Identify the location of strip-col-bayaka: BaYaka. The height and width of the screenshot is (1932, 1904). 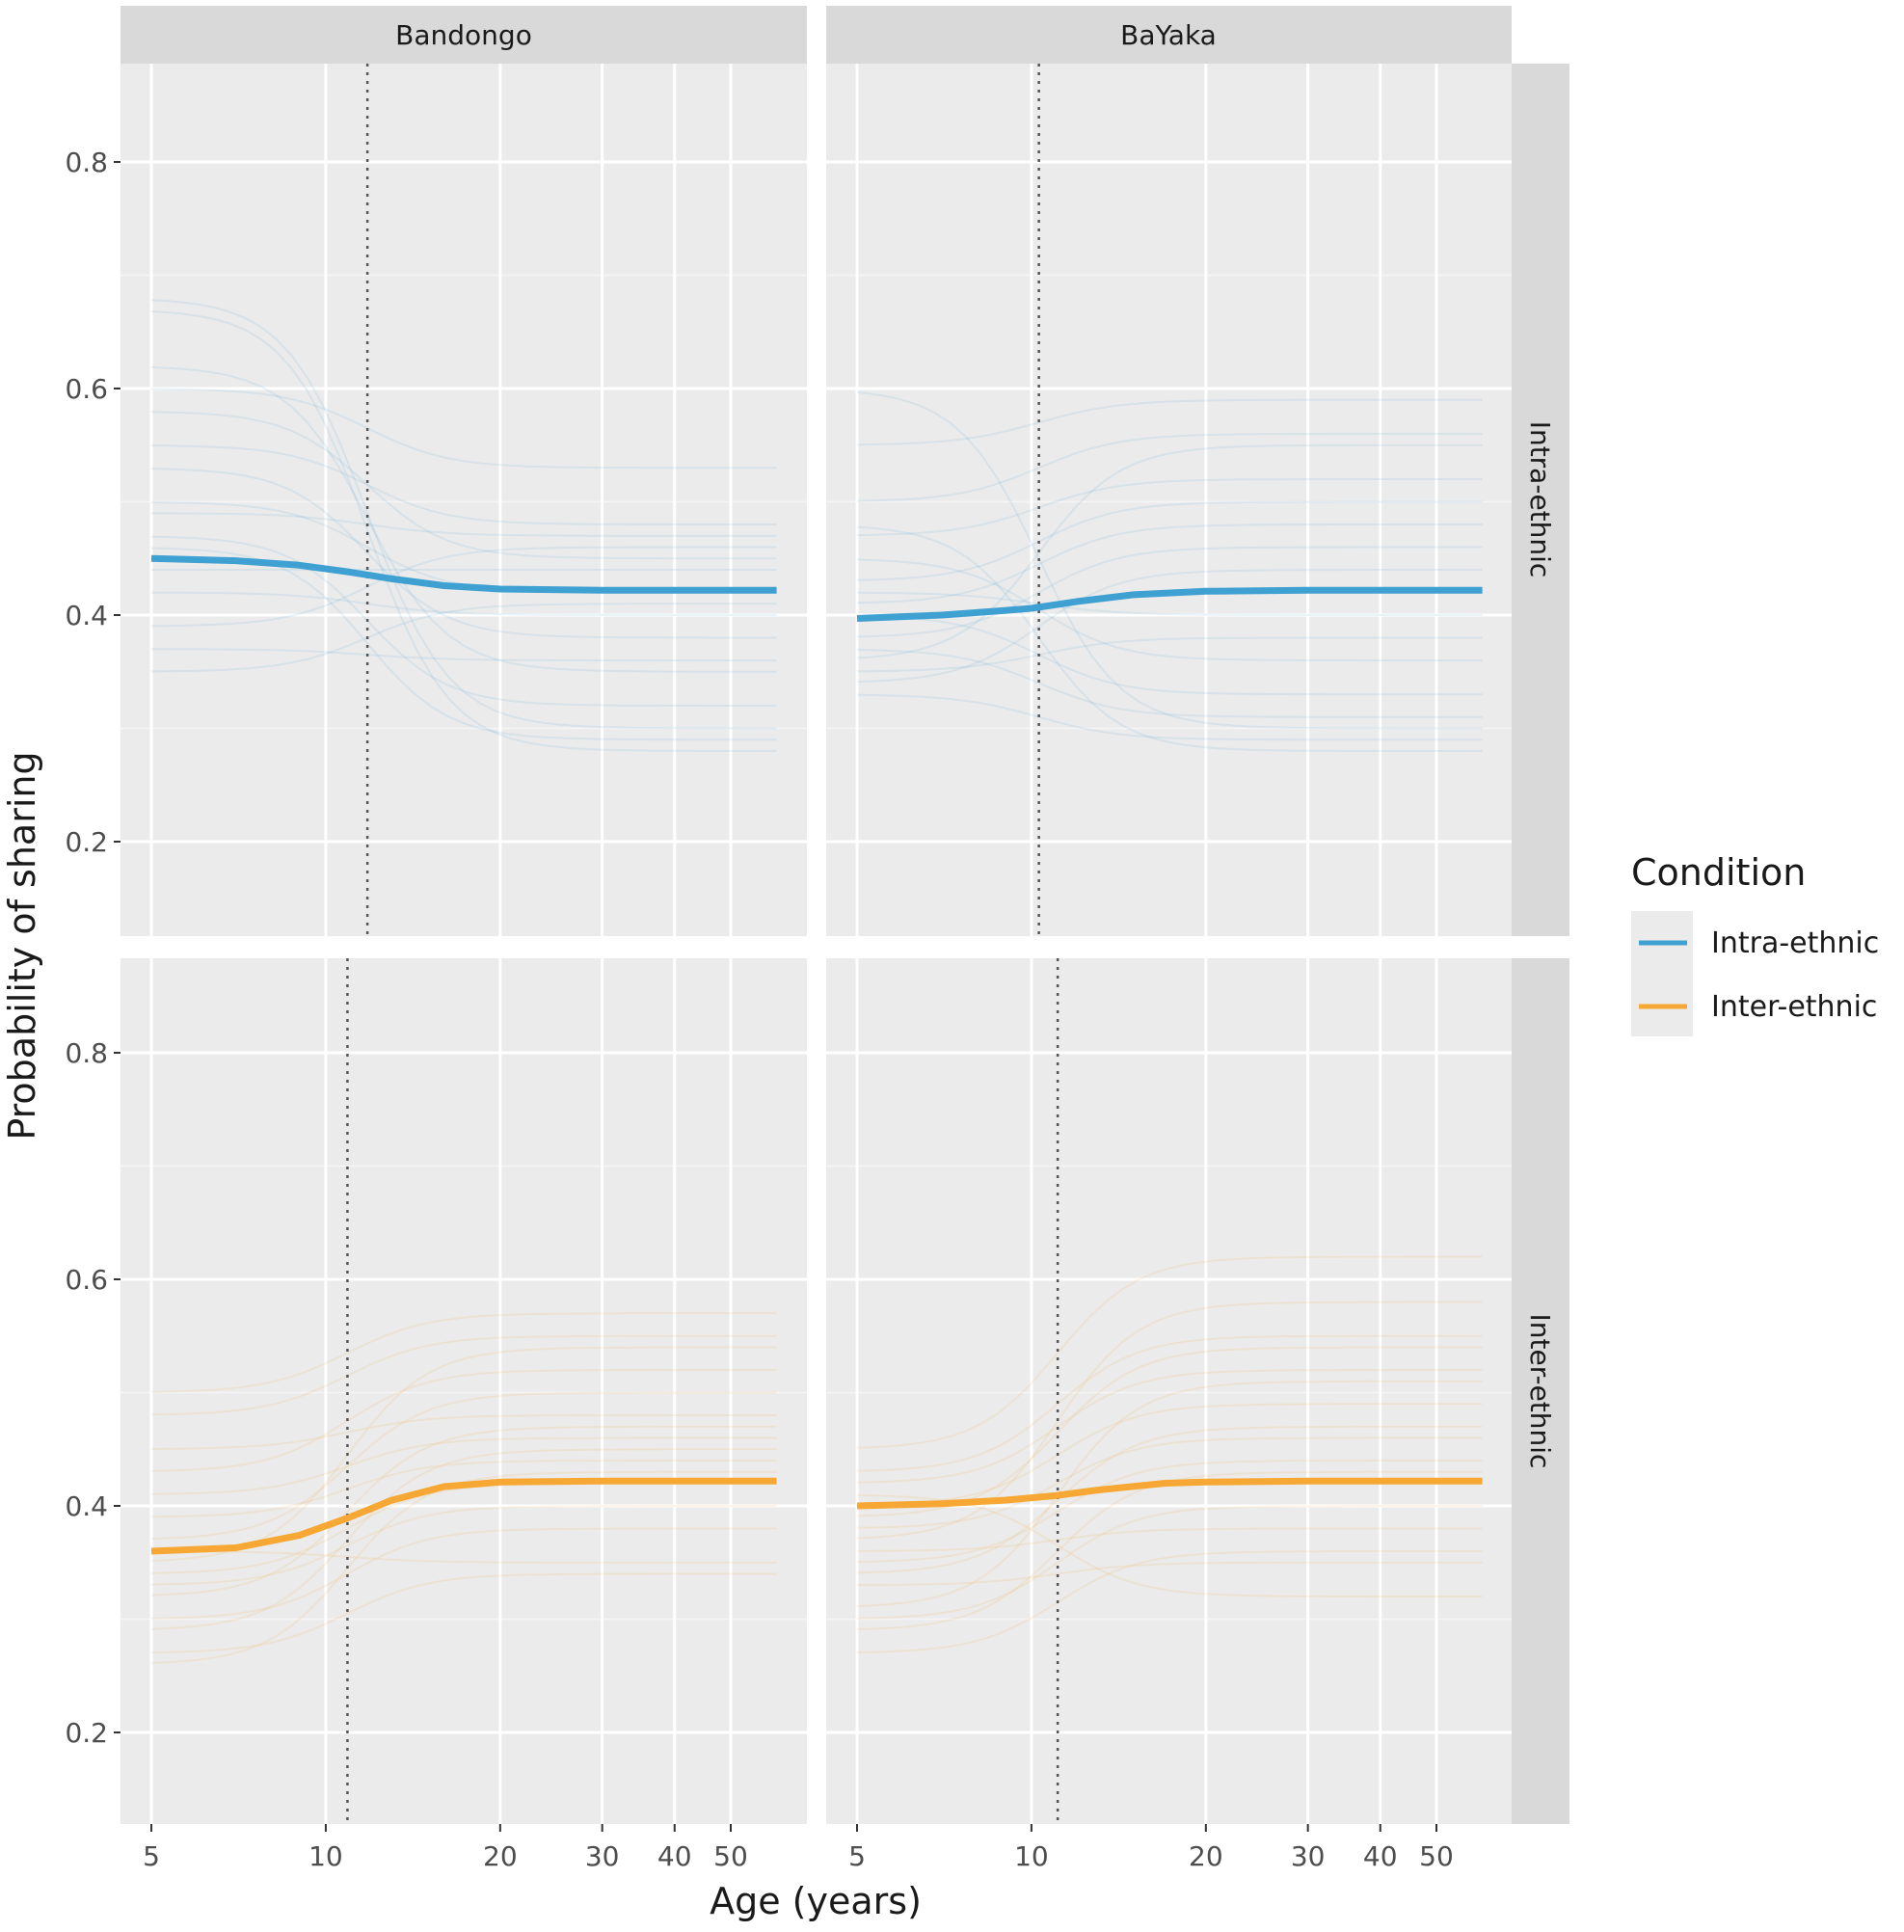
(1168, 35).